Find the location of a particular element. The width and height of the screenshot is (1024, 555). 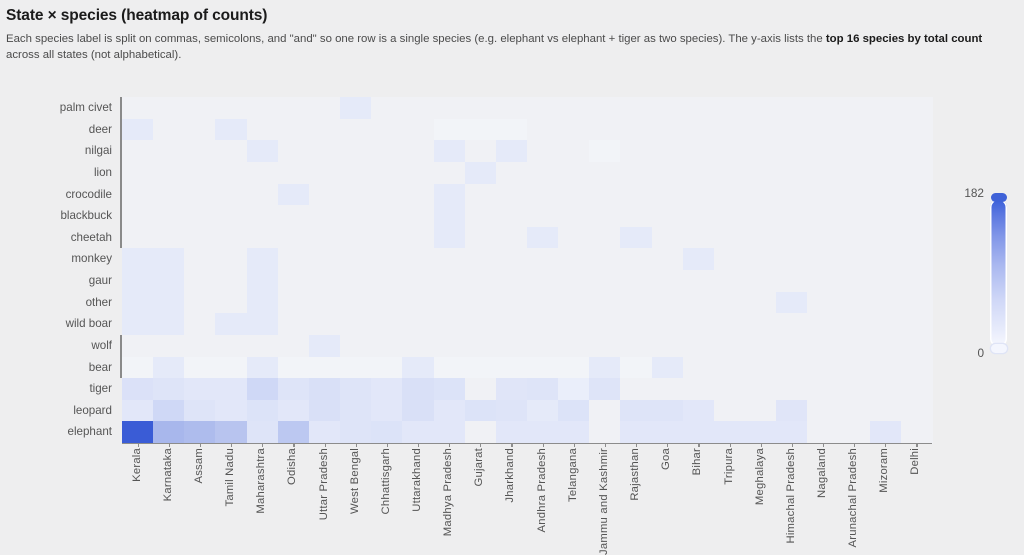

colorbar-cap-bottom is located at coordinates (998, 348).